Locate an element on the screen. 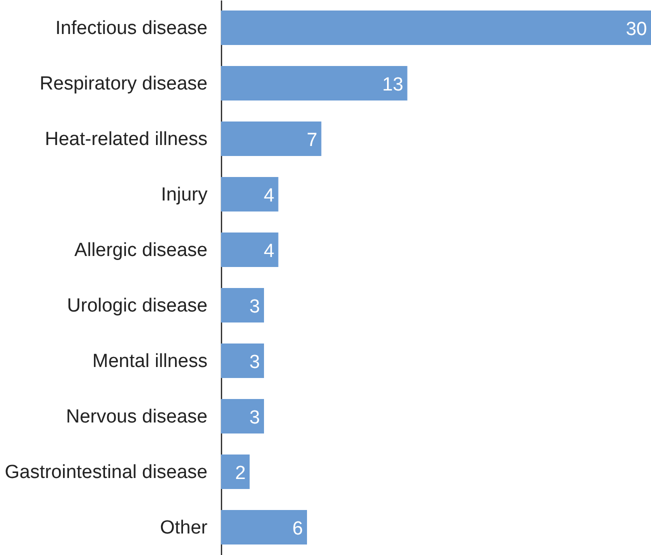 The width and height of the screenshot is (651, 555). data-label: 7 is located at coordinates (312, 140).